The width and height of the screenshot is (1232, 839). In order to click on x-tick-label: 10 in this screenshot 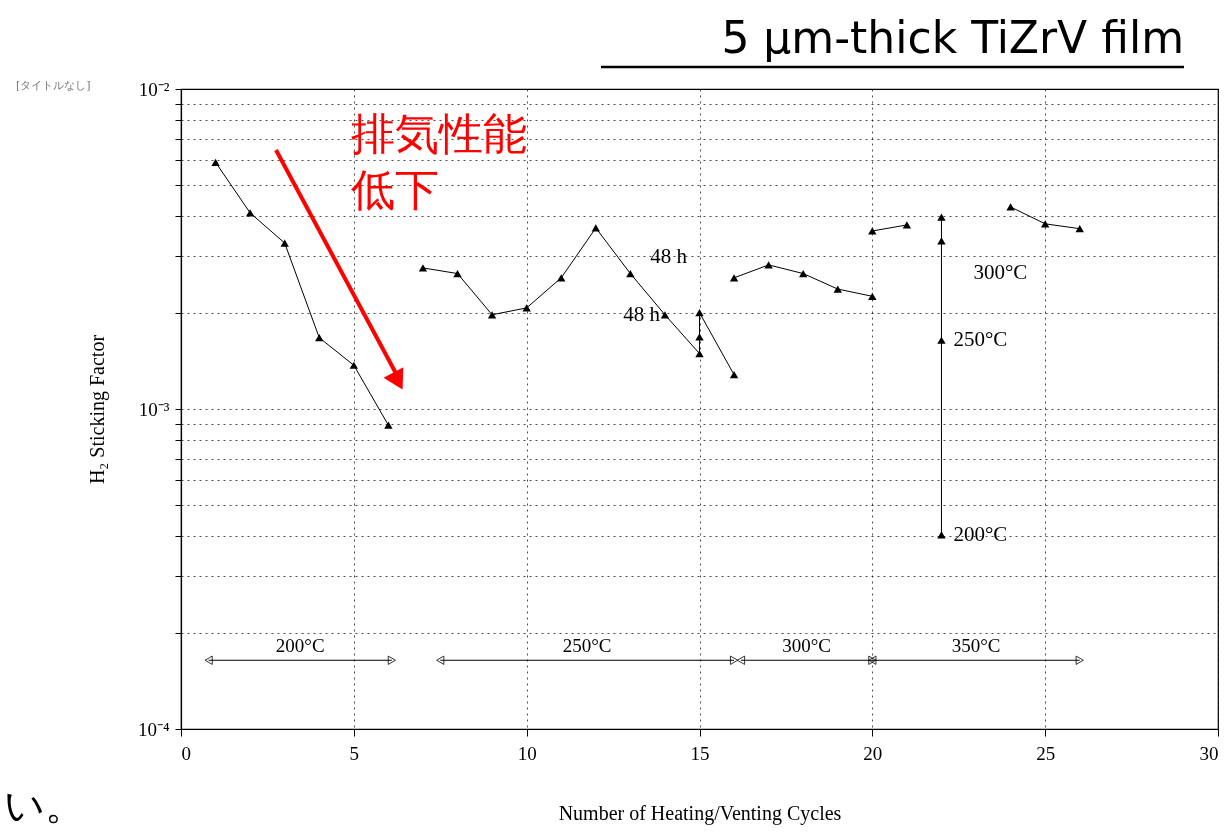, I will do `click(527, 753)`.